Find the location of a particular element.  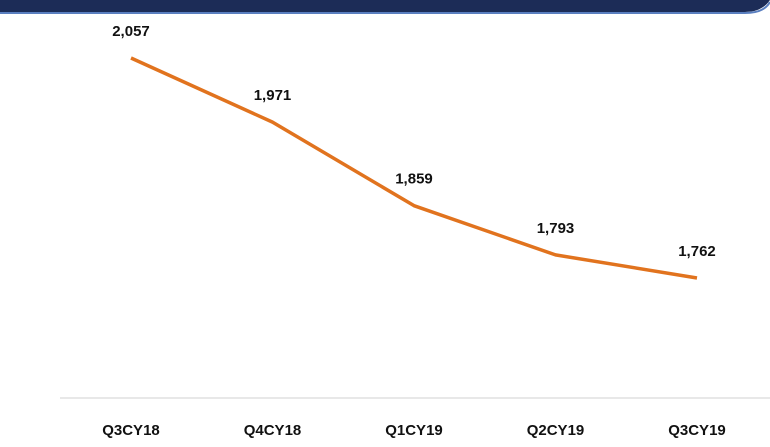

header-accent is located at coordinates (385, 7).